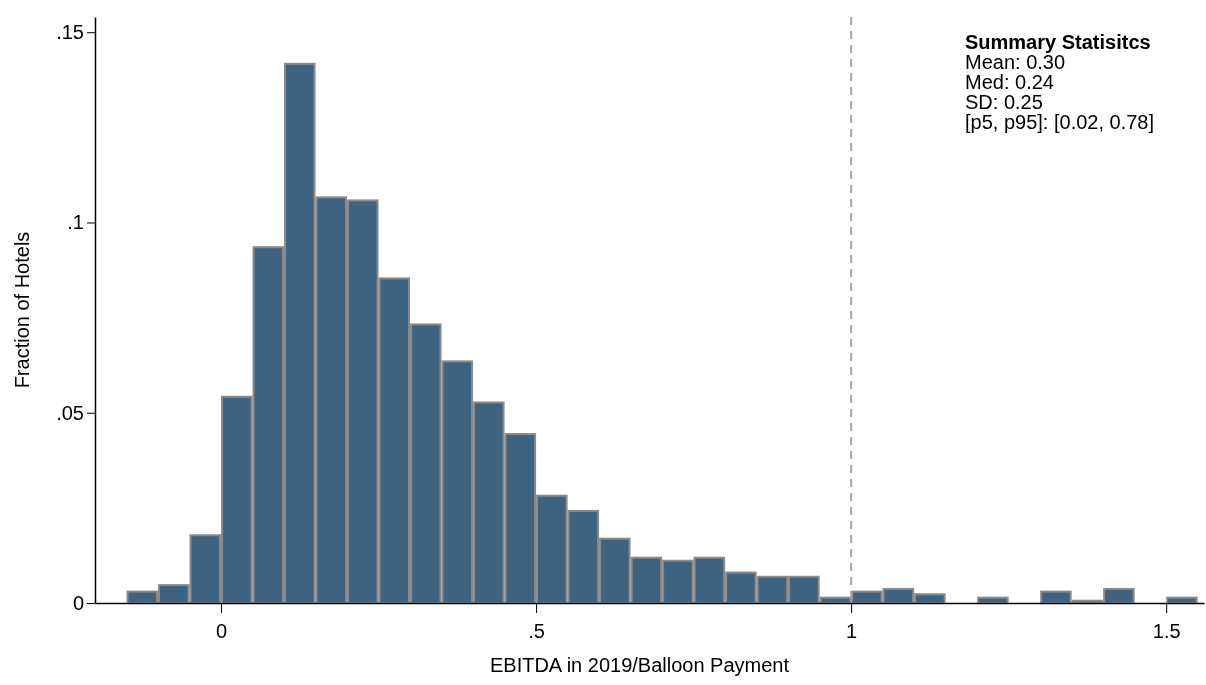  Describe the element at coordinates (70, 412) in the screenshot. I see `y-tick-label: .05` at that location.